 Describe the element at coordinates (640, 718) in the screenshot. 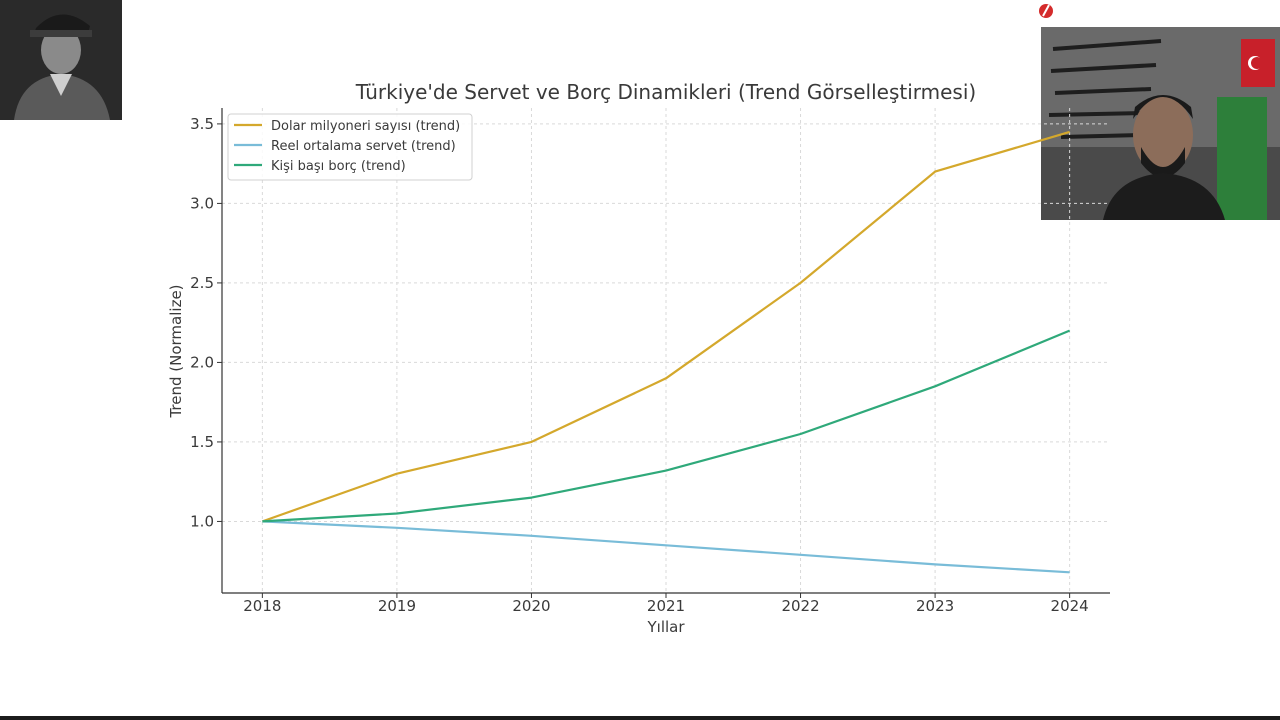

I see `bottom-bar` at that location.